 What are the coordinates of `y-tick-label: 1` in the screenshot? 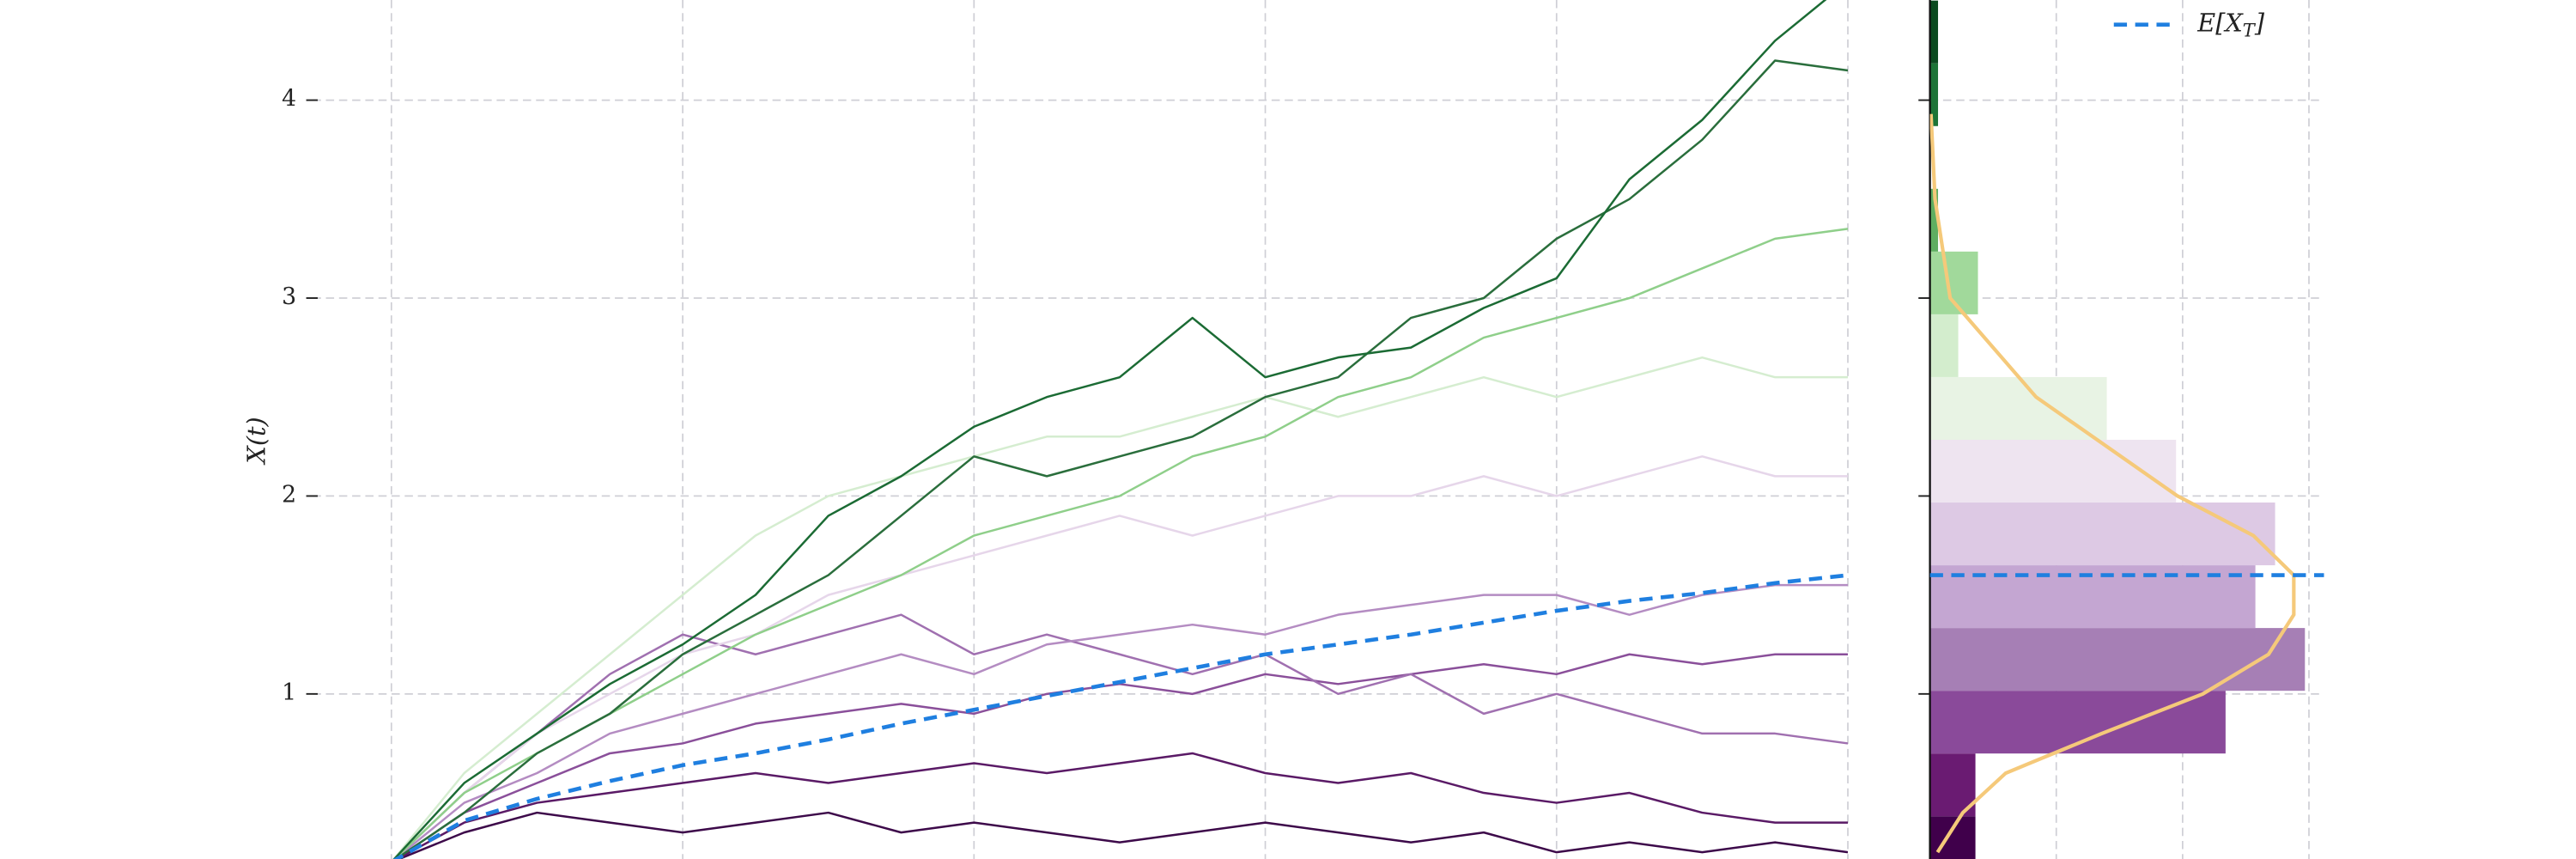 It's located at (289, 692).